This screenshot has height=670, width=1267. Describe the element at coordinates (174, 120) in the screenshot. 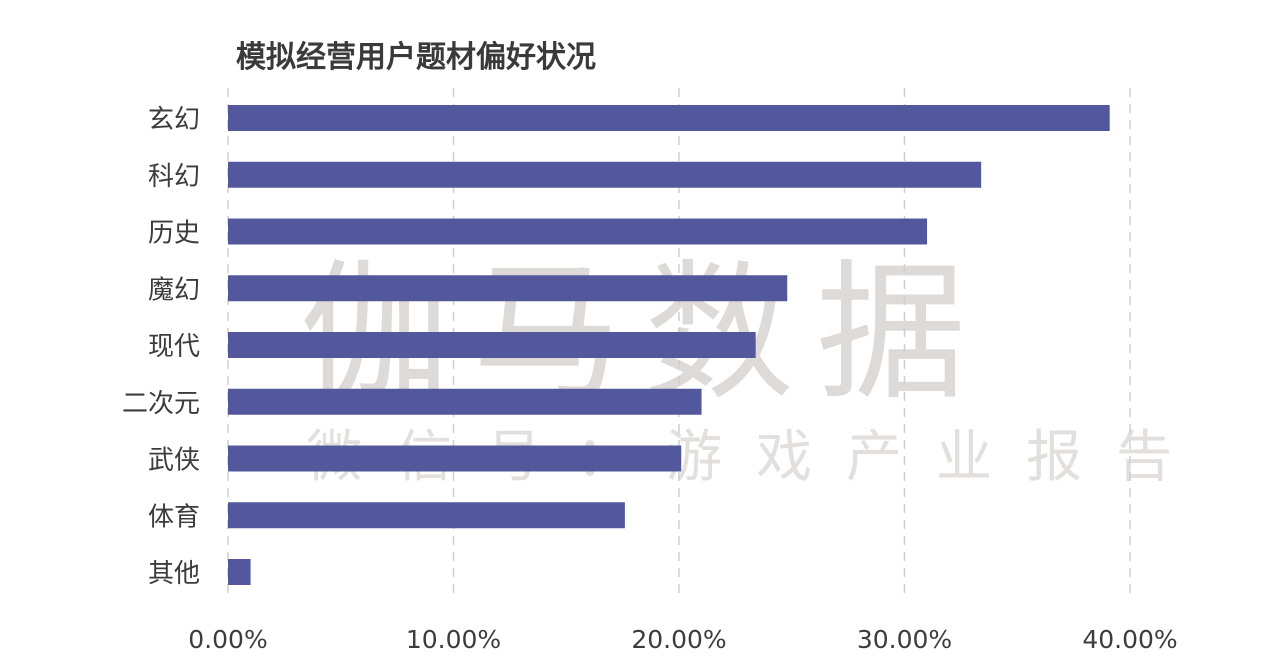

I see `category-label-0: 玄幻` at that location.